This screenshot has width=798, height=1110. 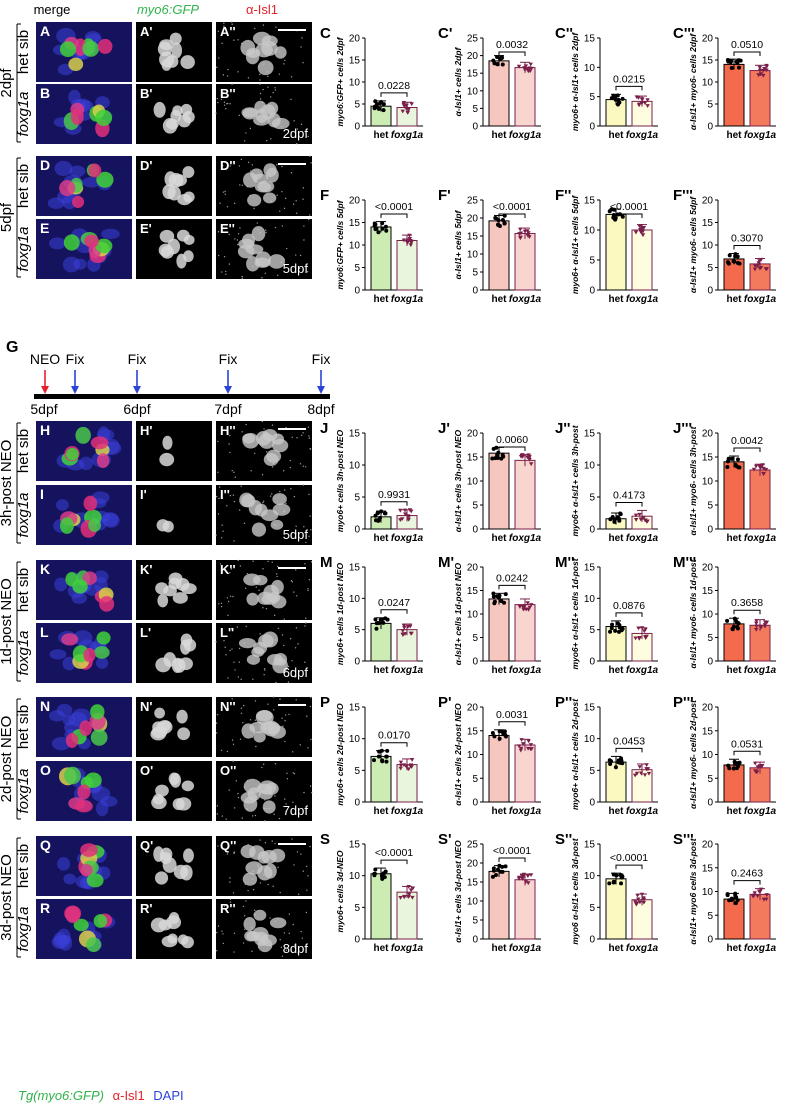 What do you see at coordinates (446, 562) in the screenshot?
I see `panel-label: M'` at bounding box center [446, 562].